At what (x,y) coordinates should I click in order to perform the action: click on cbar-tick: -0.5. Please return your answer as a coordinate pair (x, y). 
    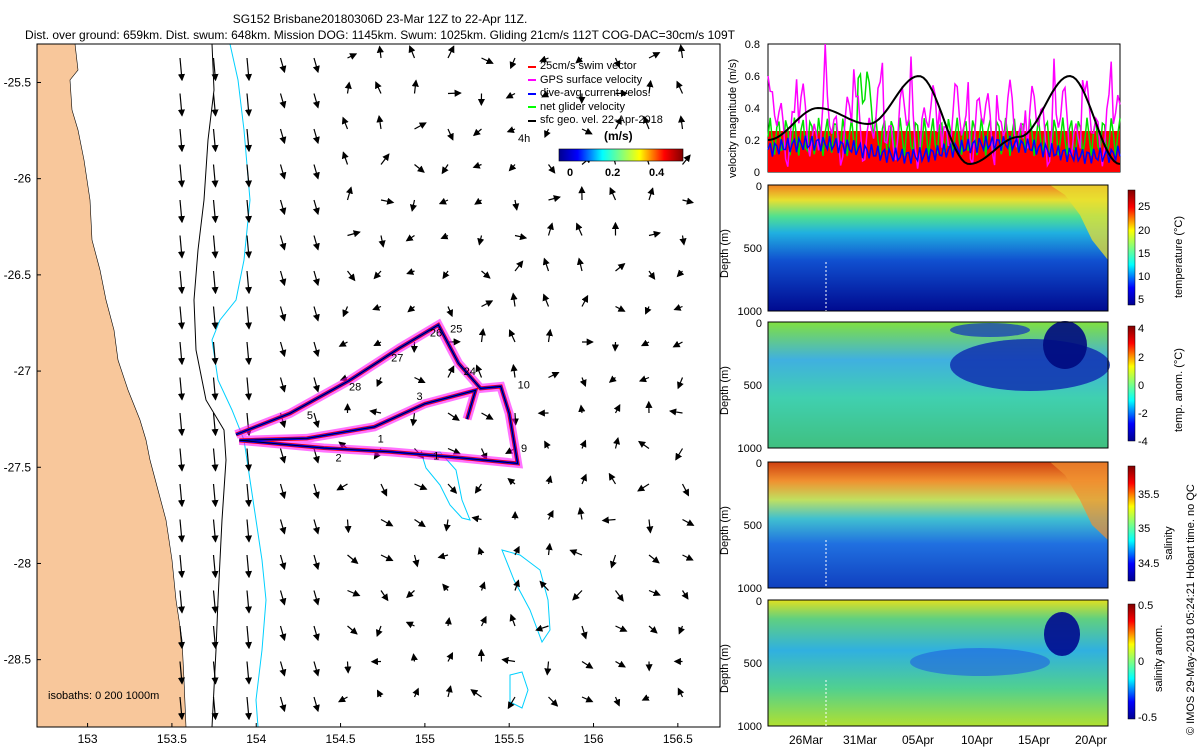
    Looking at the image, I should click on (1147, 718).